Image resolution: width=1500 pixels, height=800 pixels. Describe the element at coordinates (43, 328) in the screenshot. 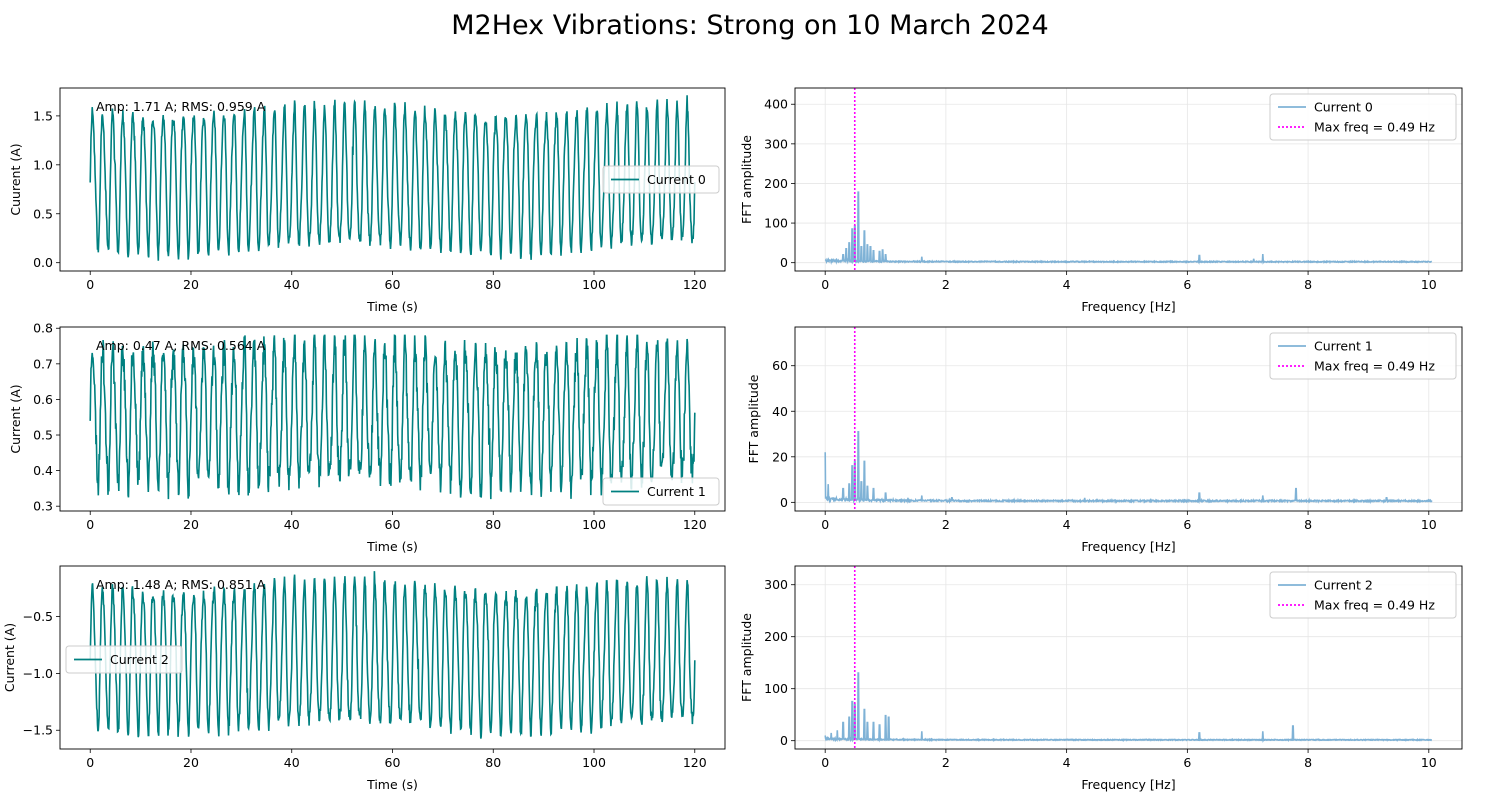

I see `y-tick-label: 0.8` at that location.